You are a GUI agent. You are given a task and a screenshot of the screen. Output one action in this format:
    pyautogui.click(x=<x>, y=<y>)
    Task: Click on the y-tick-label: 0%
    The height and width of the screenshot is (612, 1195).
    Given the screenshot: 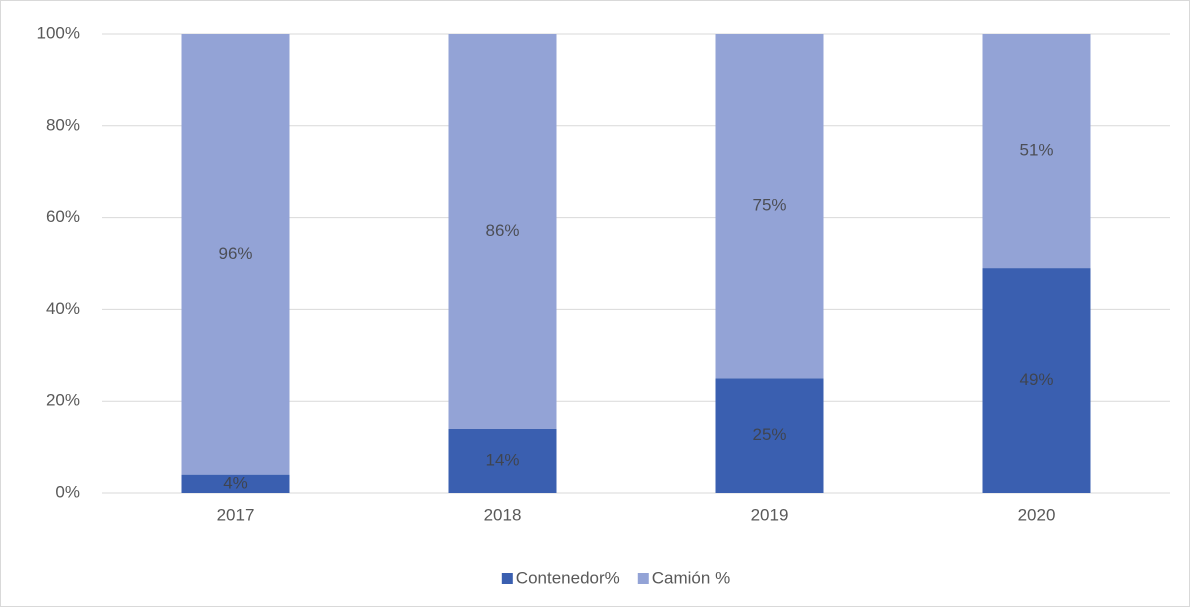 What is the action you would take?
    pyautogui.click(x=67, y=491)
    